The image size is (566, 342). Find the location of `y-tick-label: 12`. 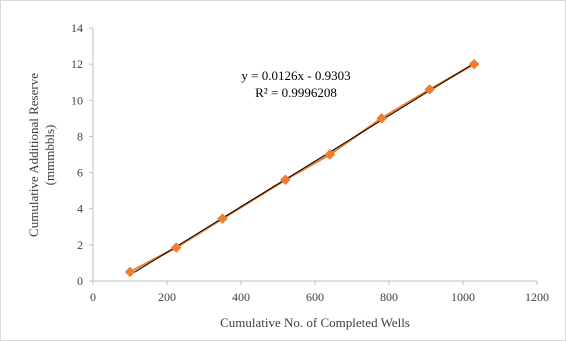

y-tick-label: 12 is located at coordinates (77, 64).